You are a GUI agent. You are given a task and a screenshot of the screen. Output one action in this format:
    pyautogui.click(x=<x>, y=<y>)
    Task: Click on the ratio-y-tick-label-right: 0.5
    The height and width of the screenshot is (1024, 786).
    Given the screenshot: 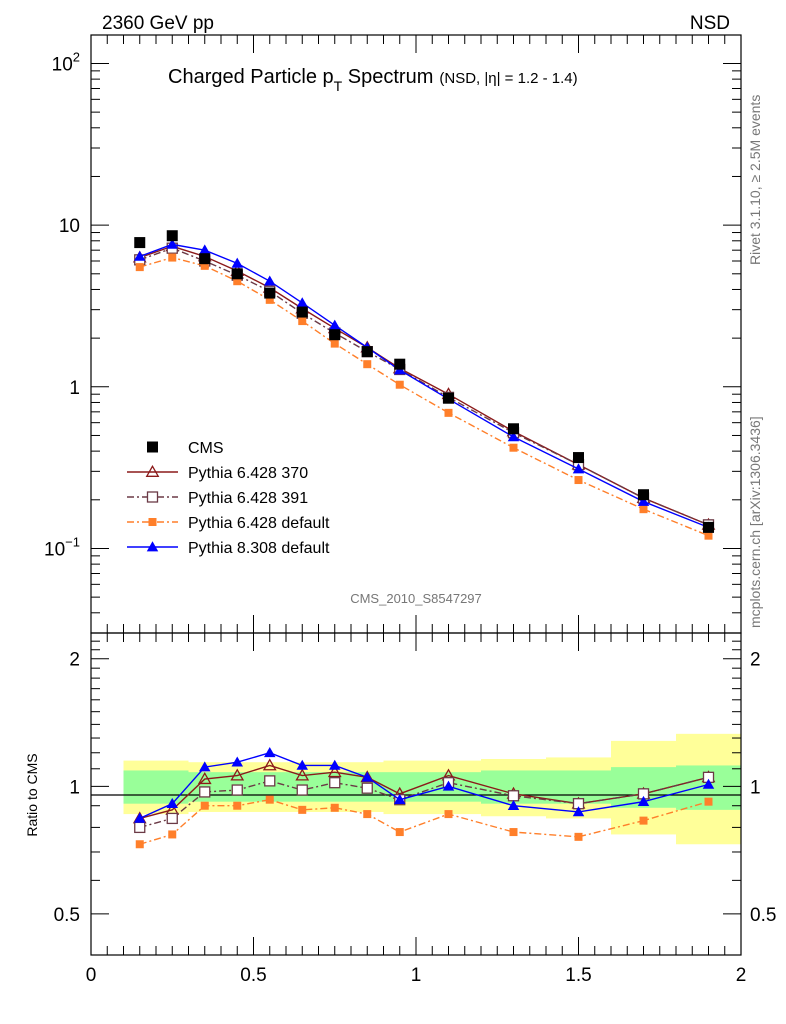 What is the action you would take?
    pyautogui.click(x=763, y=915)
    